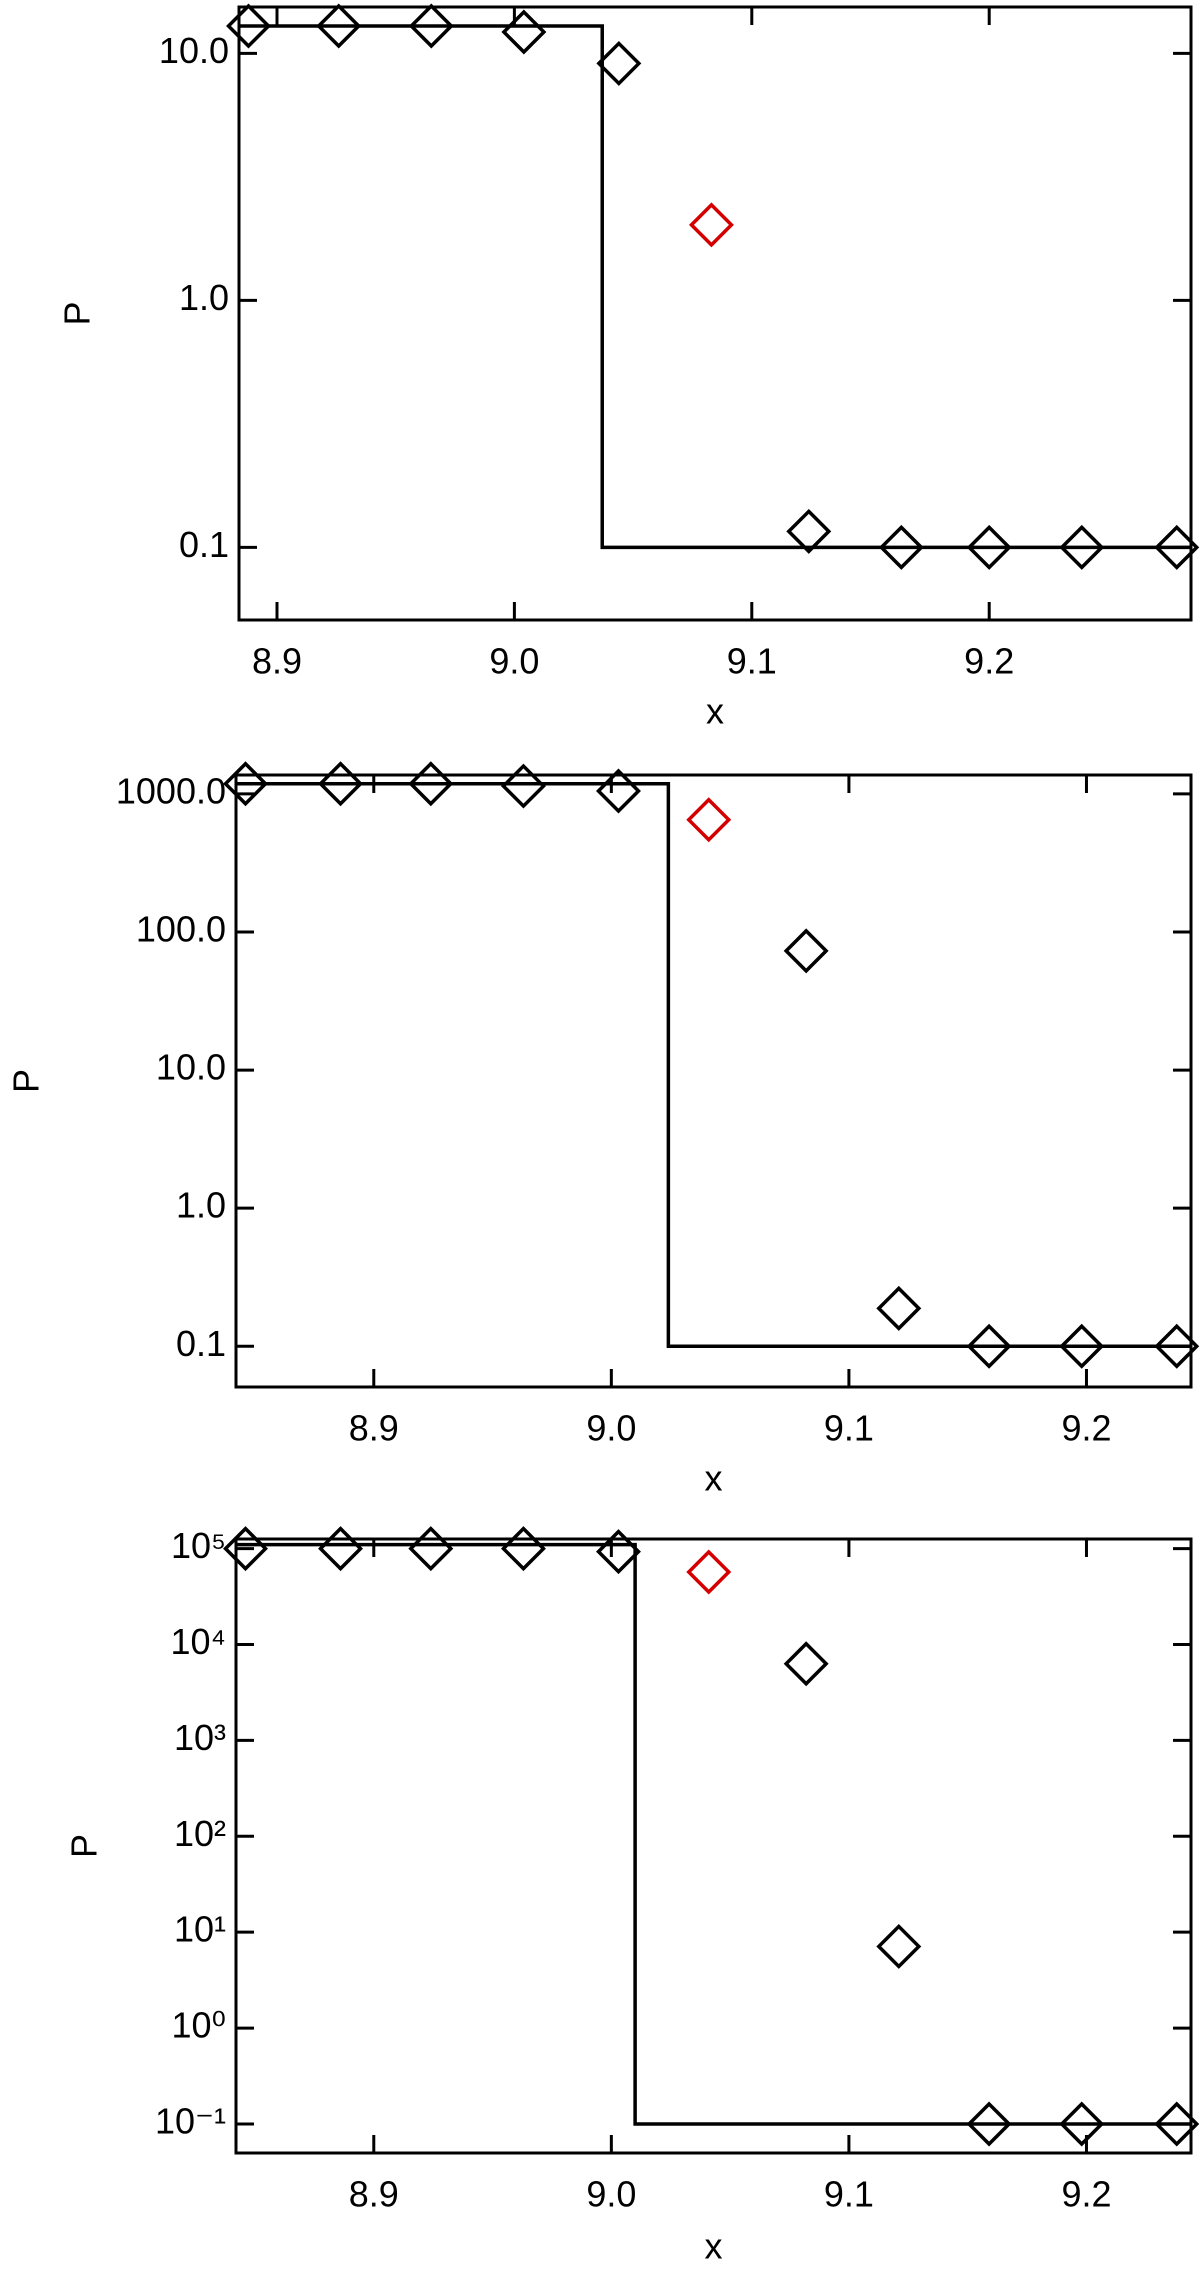 This screenshot has height=2270, width=1200. I want to click on y-tick-label: 10¹, so click(200, 1929).